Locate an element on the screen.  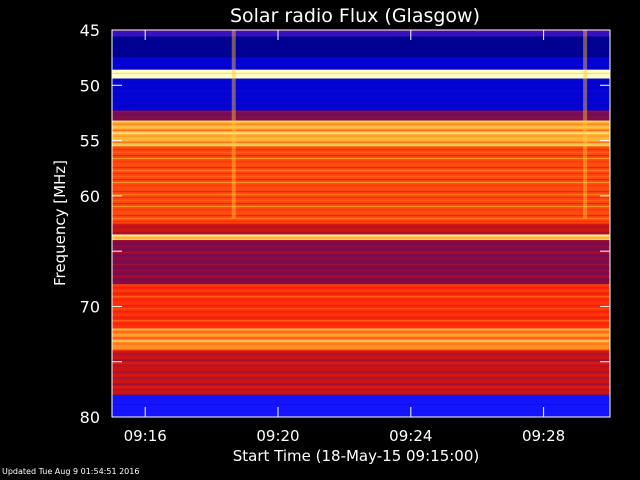
y-tick-label: 50 is located at coordinates (90, 85).